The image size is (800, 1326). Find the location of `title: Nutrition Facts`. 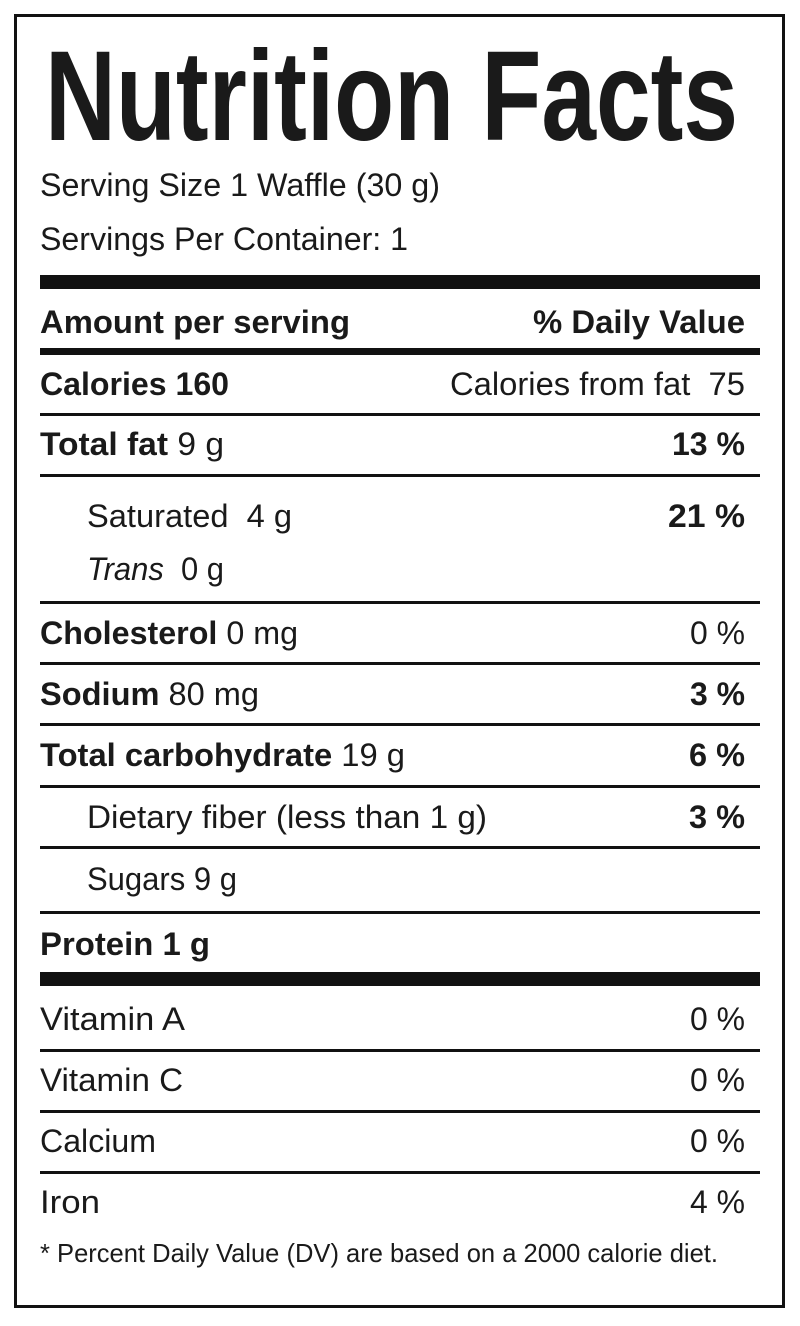

title: Nutrition Facts is located at coordinates (391, 96).